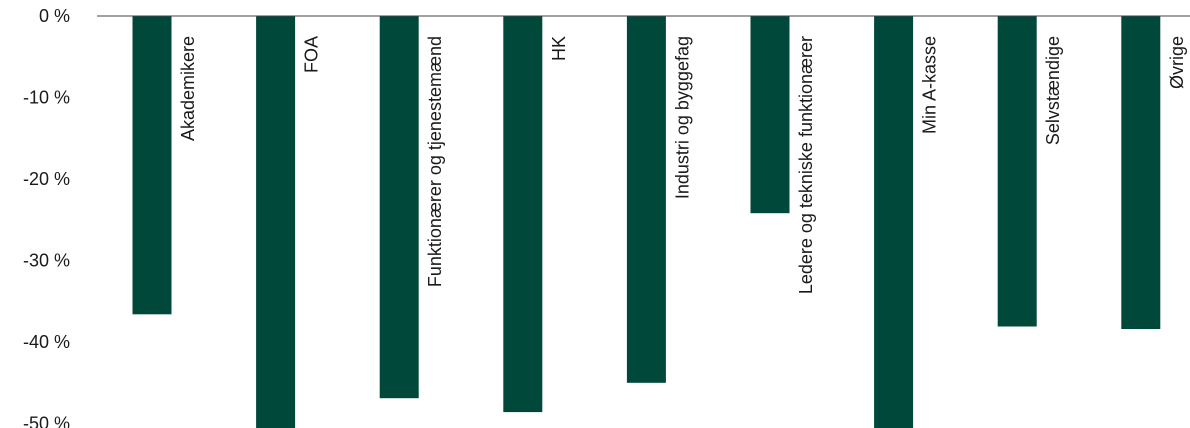 The image size is (1190, 428). What do you see at coordinates (46, 98) in the screenshot?
I see `y-tick-label: -10 %` at bounding box center [46, 98].